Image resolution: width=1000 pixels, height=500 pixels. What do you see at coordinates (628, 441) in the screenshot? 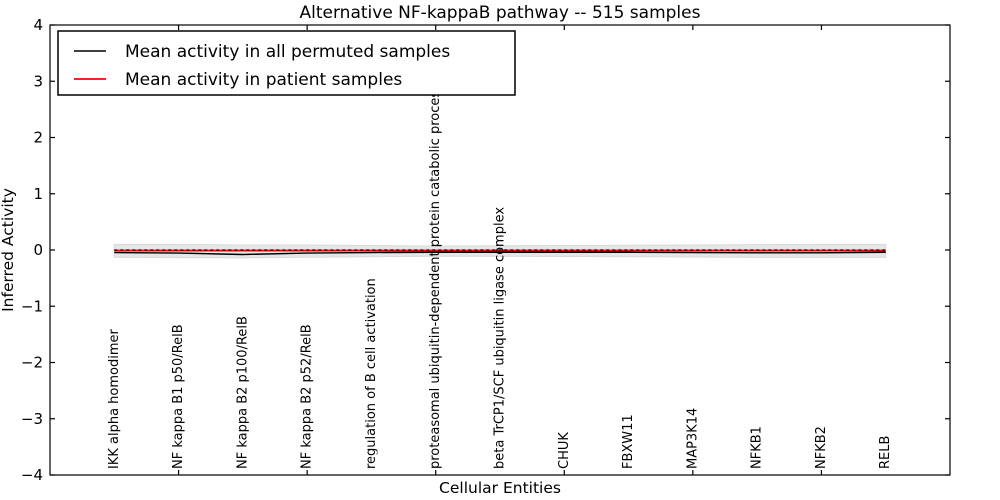
I see `category-label: FBXW11` at bounding box center [628, 441].